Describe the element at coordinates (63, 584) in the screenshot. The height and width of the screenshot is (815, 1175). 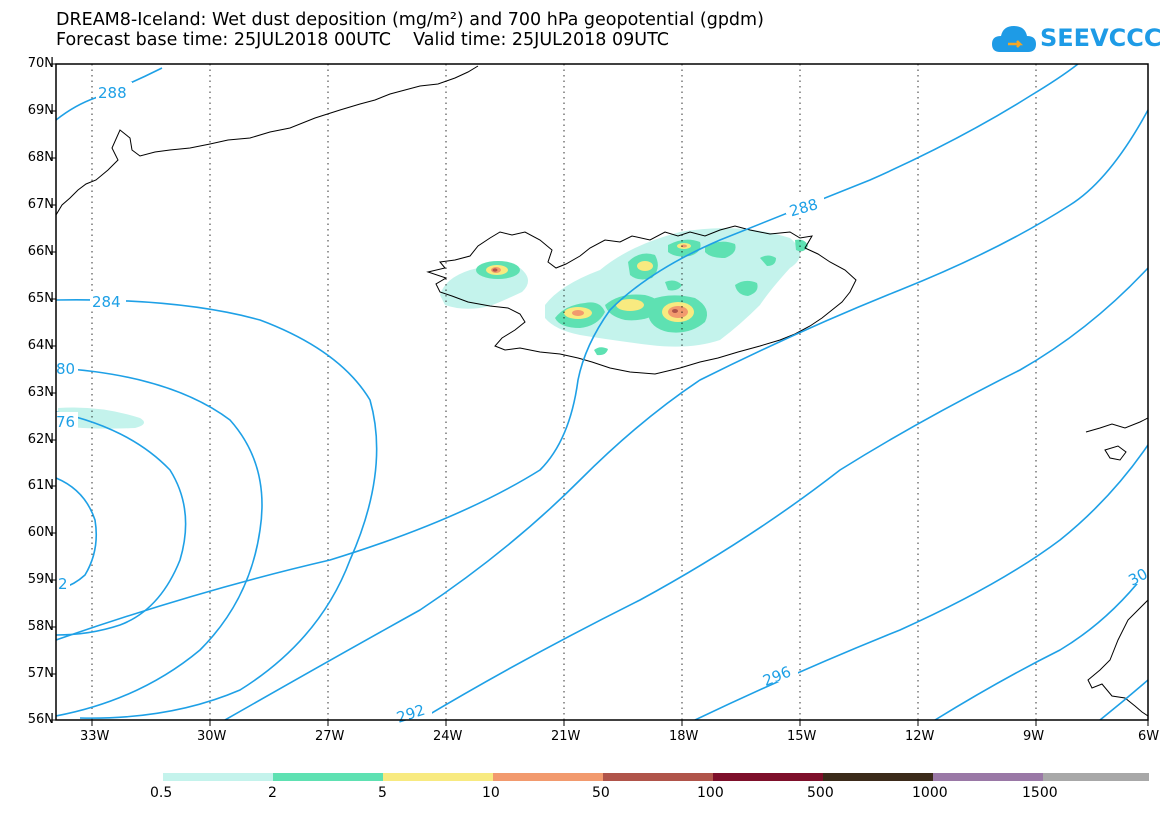
I see `contour-label: 2` at that location.